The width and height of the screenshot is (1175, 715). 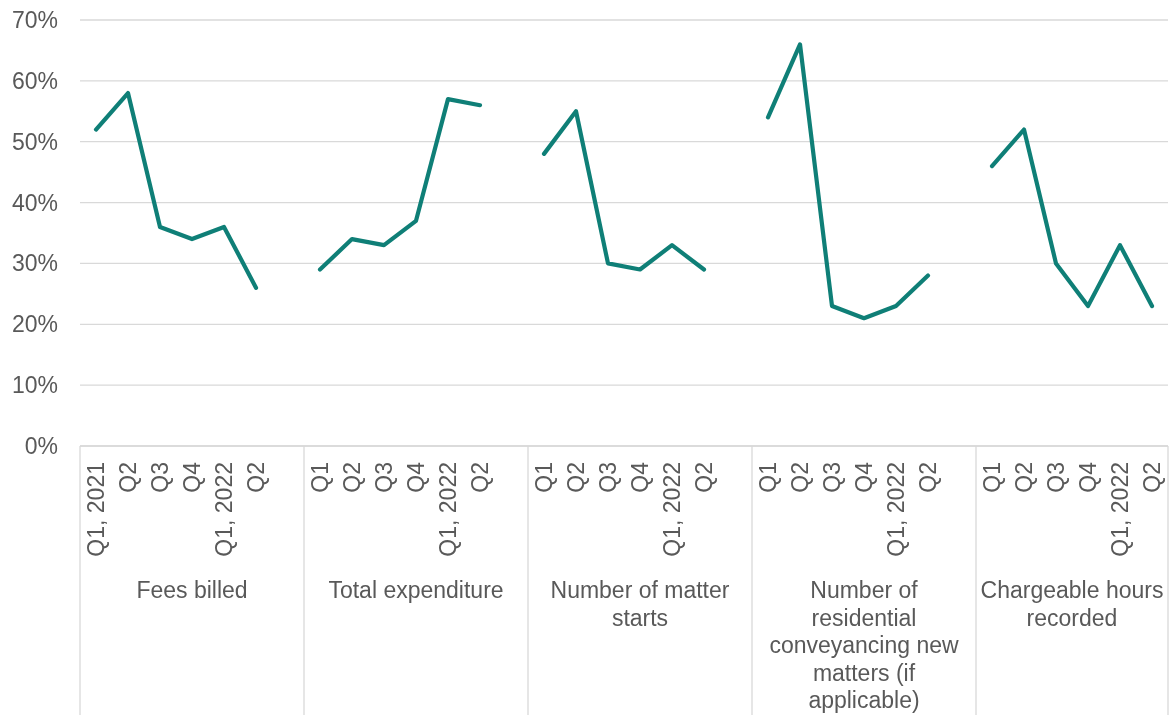 I want to click on y-tick-label: 50%, so click(x=34, y=141).